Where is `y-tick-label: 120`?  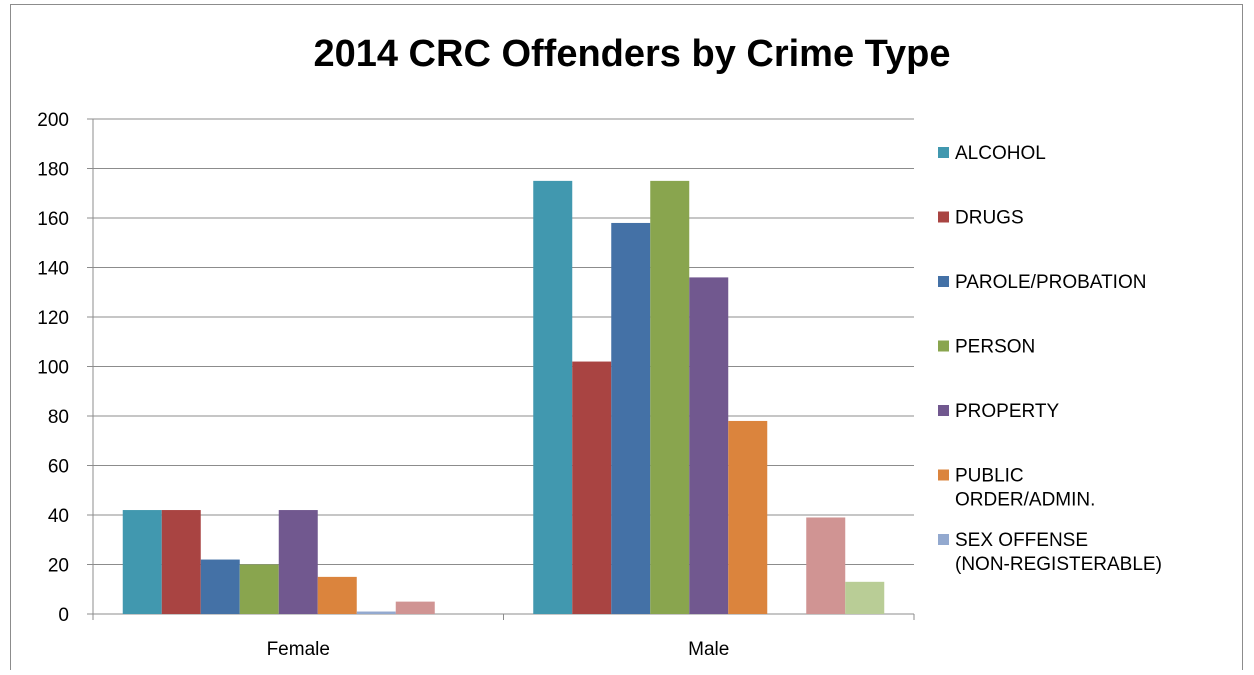 y-tick-label: 120 is located at coordinates (53, 318).